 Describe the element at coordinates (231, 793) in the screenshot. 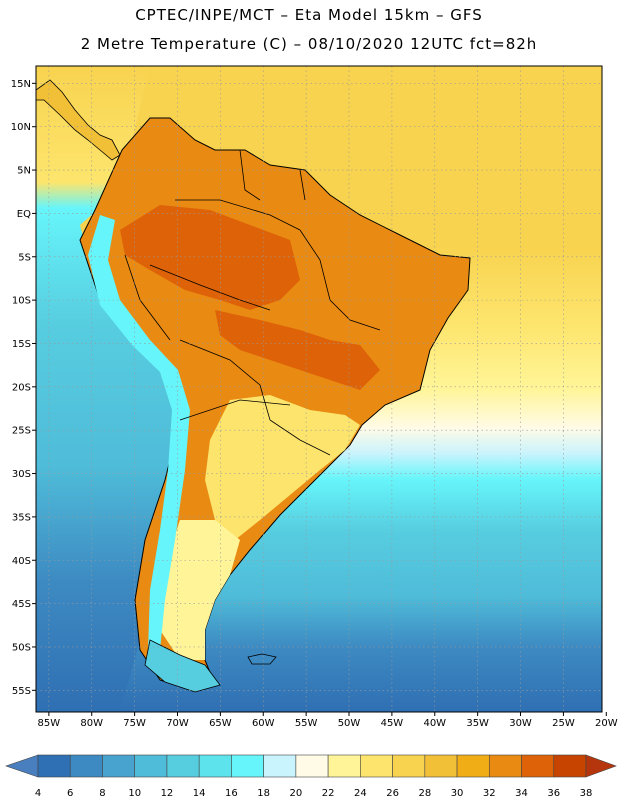

I see `legend-tick-label: 16` at that location.